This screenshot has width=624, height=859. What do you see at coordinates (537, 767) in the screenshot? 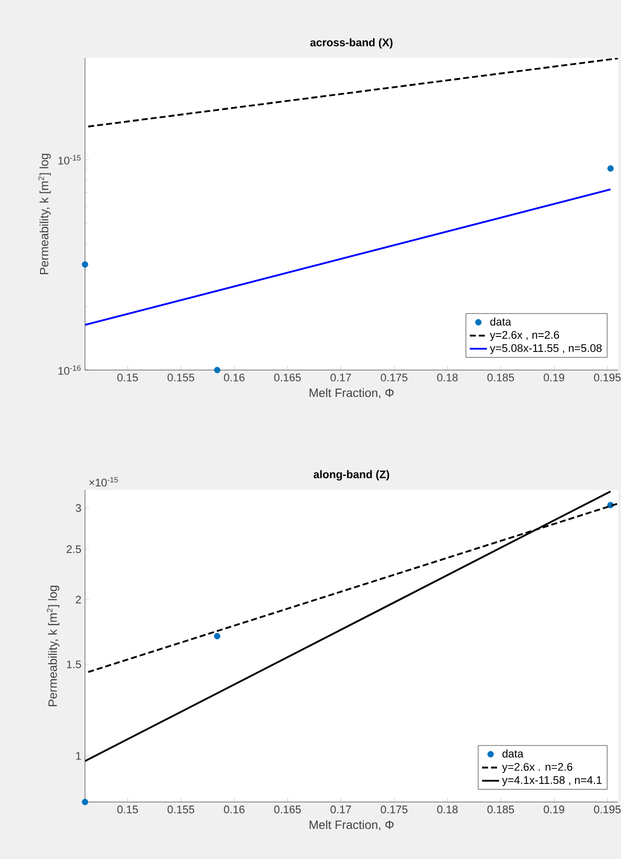
I see `legend-label: y=2.6x . n=2.6` at bounding box center [537, 767].